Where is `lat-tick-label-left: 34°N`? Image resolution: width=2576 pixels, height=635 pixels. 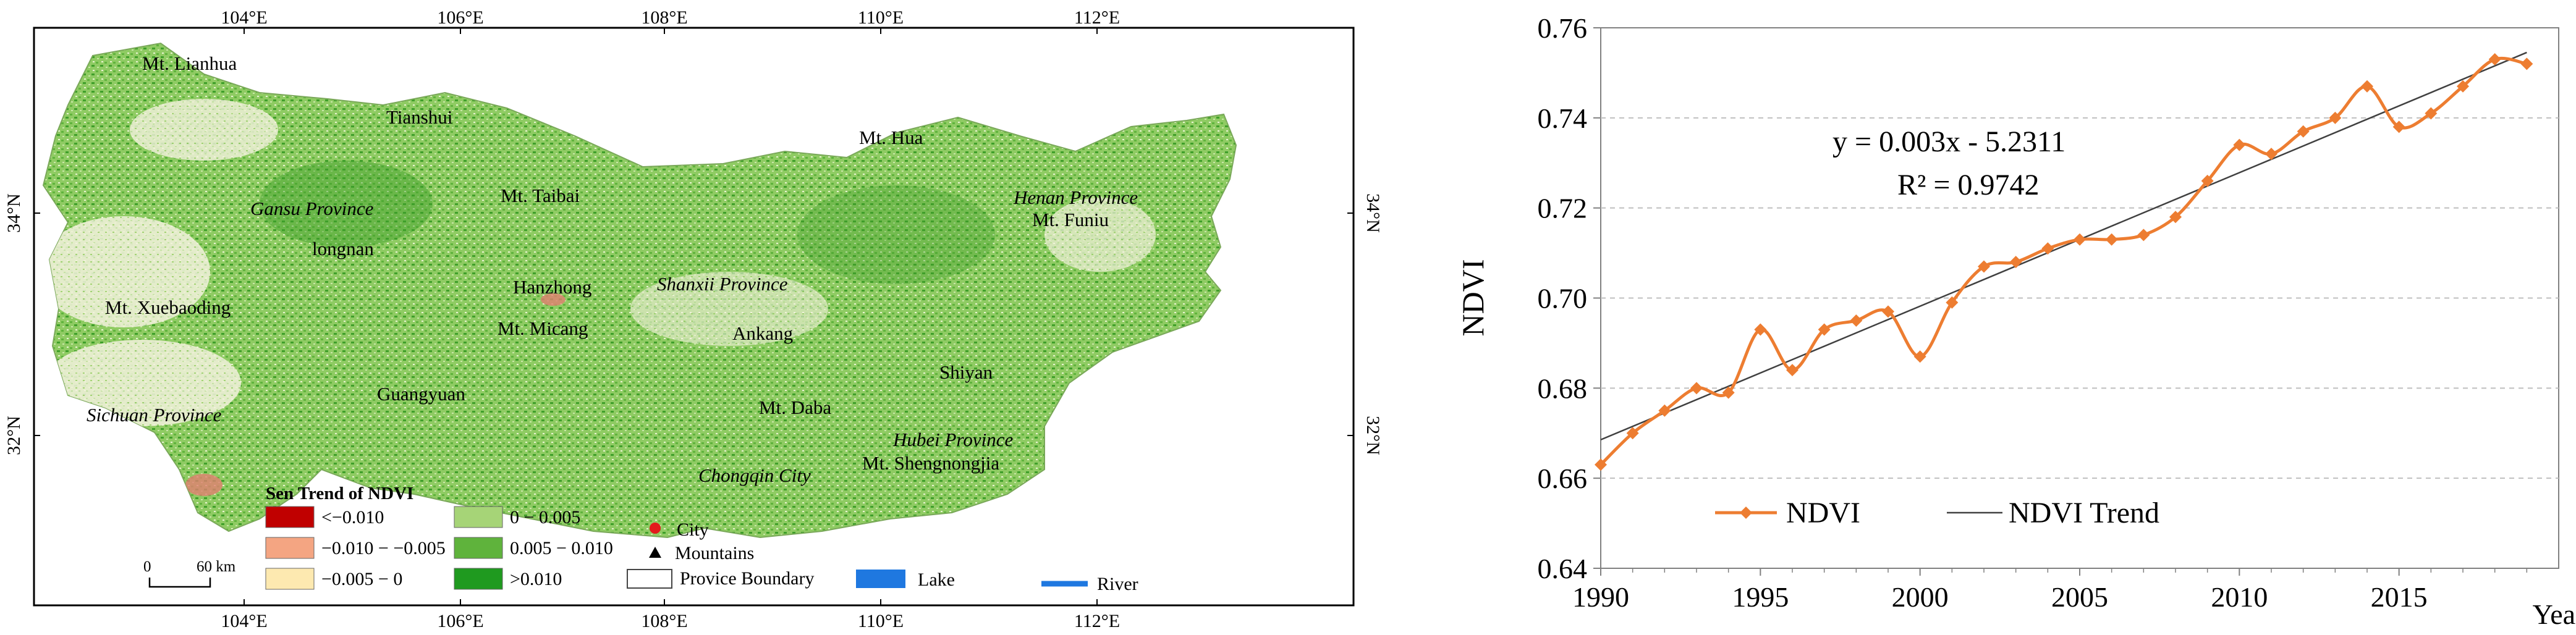
lat-tick-label-left: 34°N is located at coordinates (14, 213).